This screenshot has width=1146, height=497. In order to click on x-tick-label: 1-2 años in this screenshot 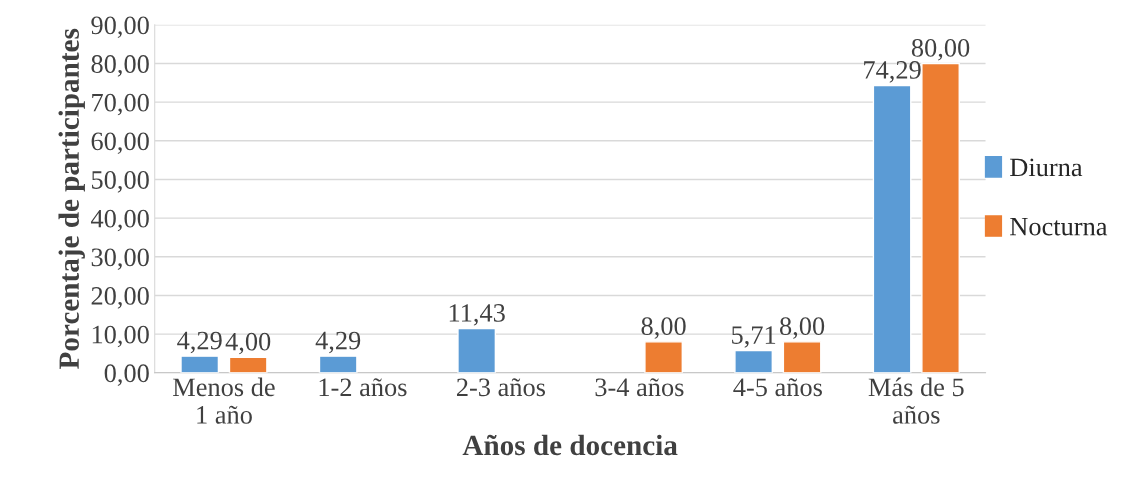, I will do `click(363, 387)`.